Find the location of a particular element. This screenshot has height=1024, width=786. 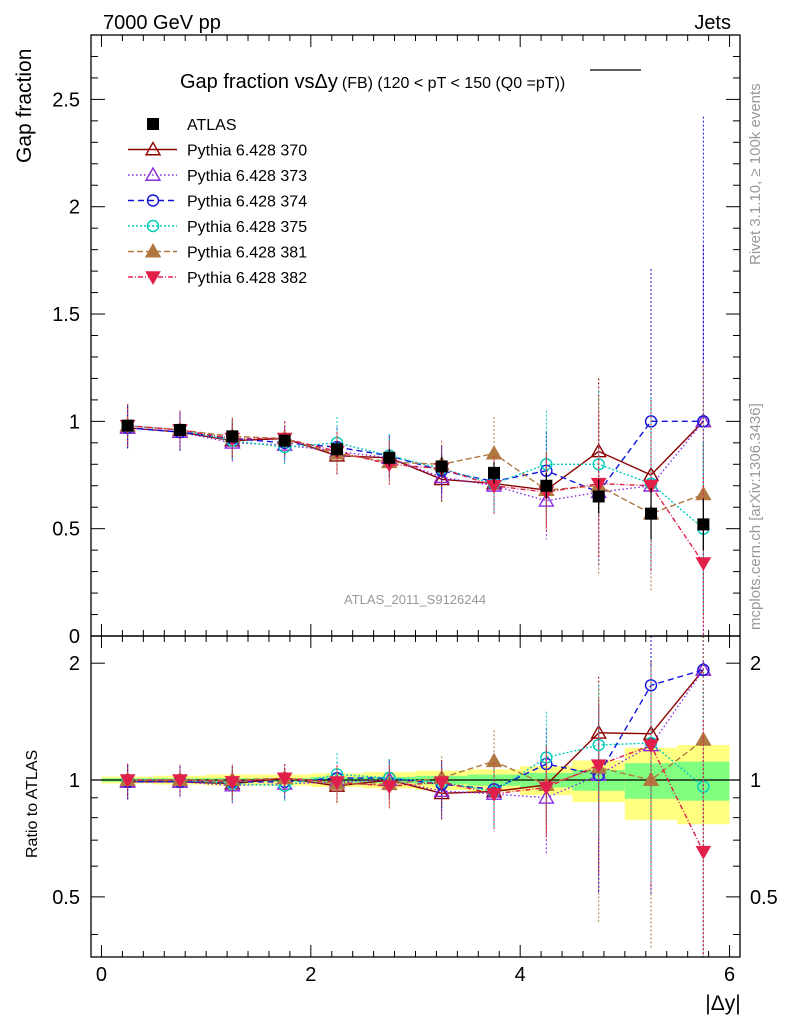

y-tick-label: 0.5 is located at coordinates (66, 530).